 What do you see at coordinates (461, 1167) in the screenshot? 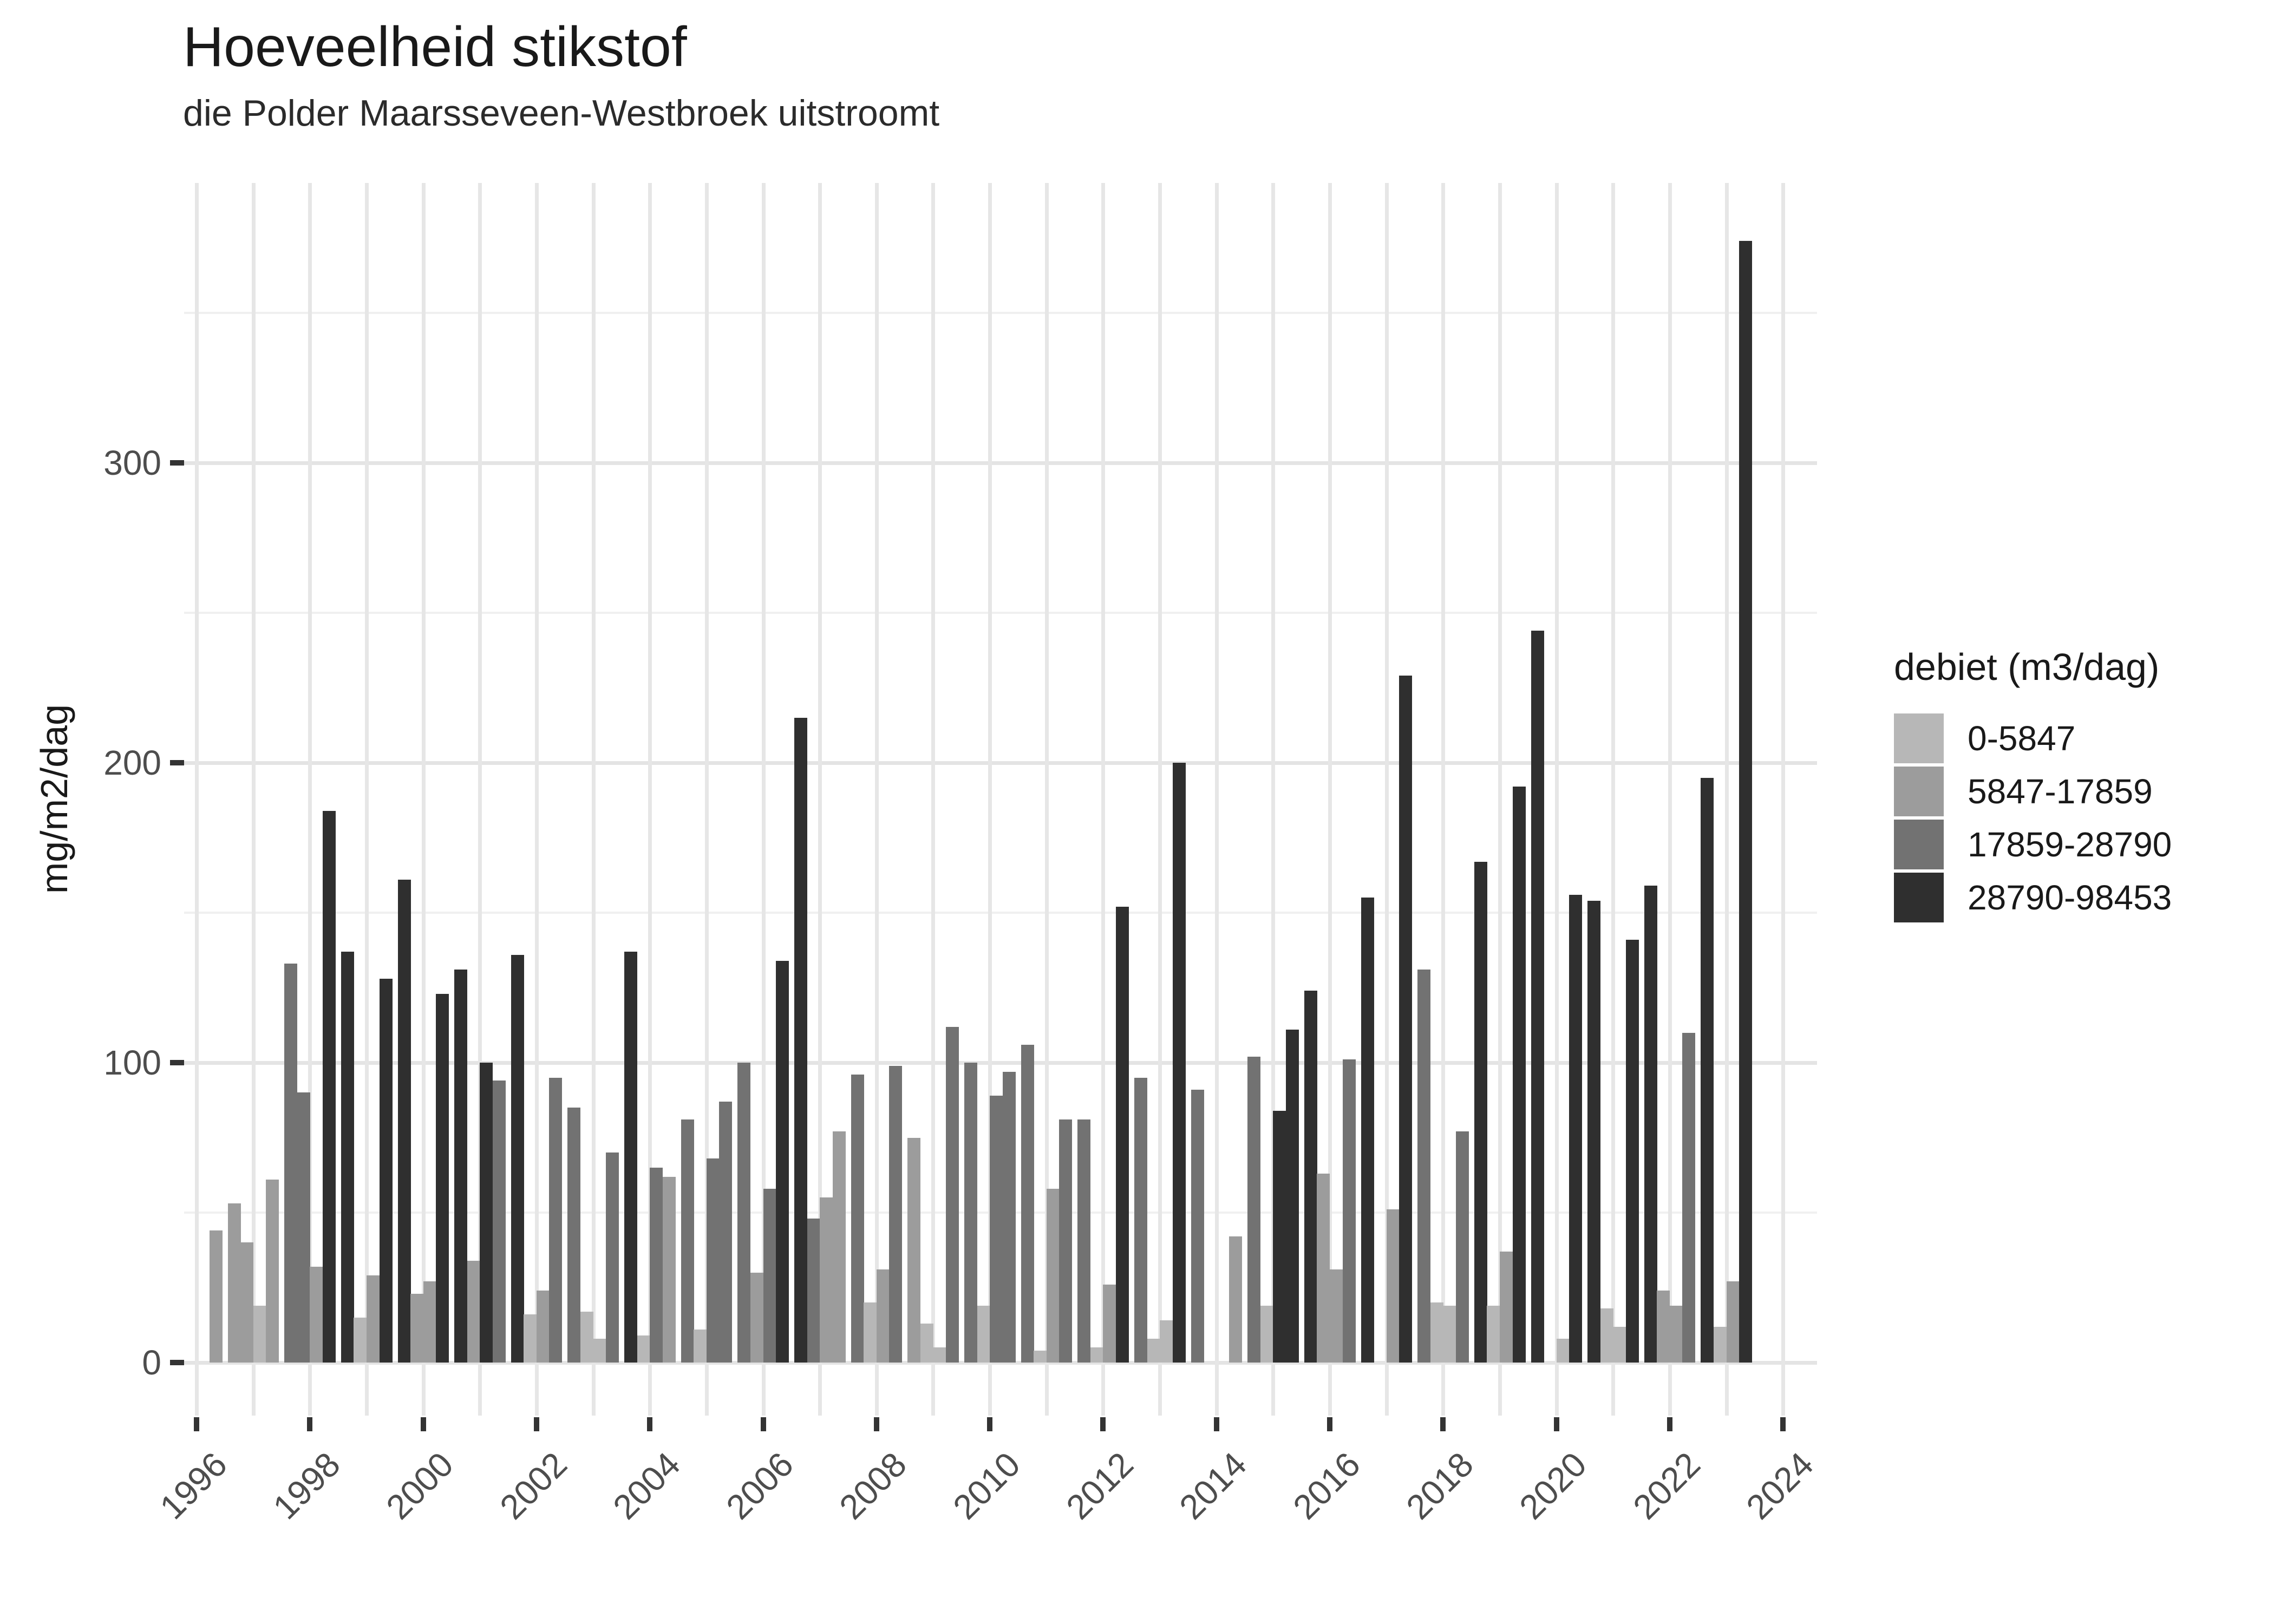
I see `bar-2001-Q1` at bounding box center [461, 1167].